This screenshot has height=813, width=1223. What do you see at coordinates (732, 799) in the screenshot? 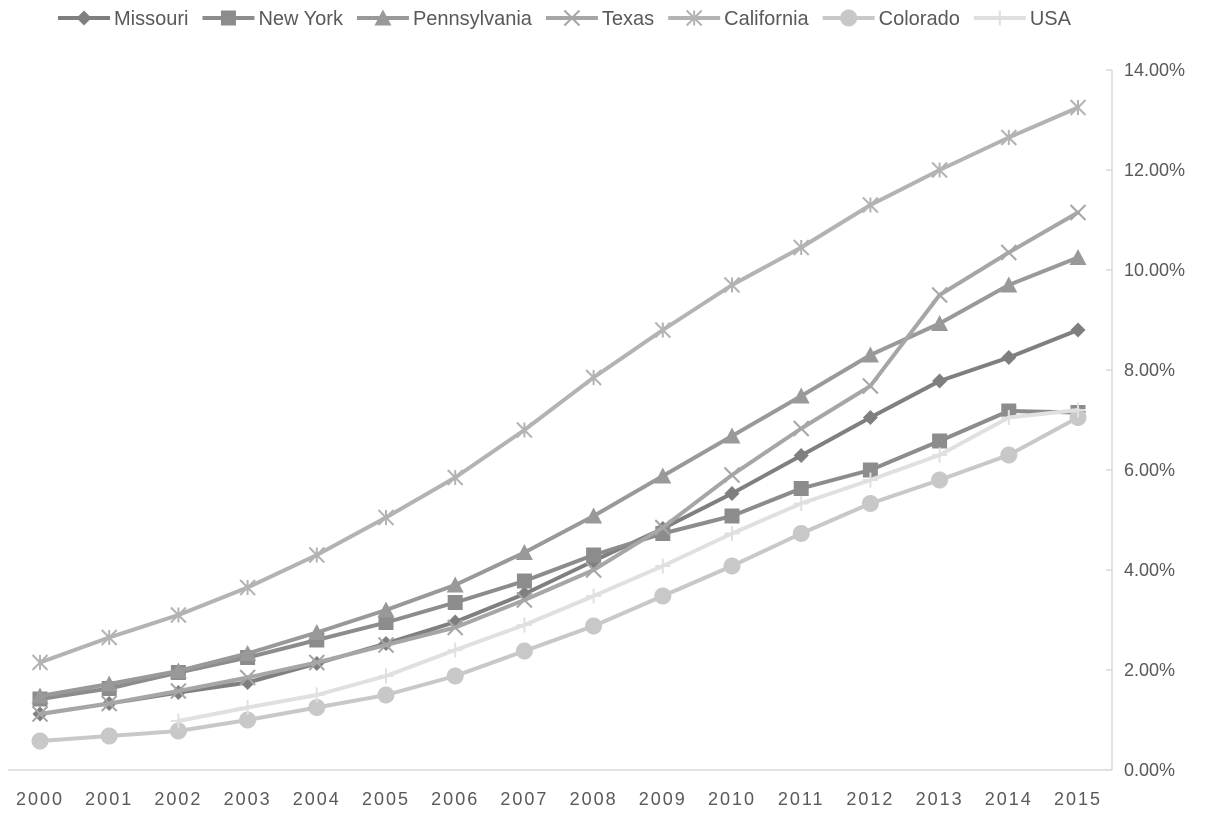
I see `x-tick-label: 2010` at bounding box center [732, 799].